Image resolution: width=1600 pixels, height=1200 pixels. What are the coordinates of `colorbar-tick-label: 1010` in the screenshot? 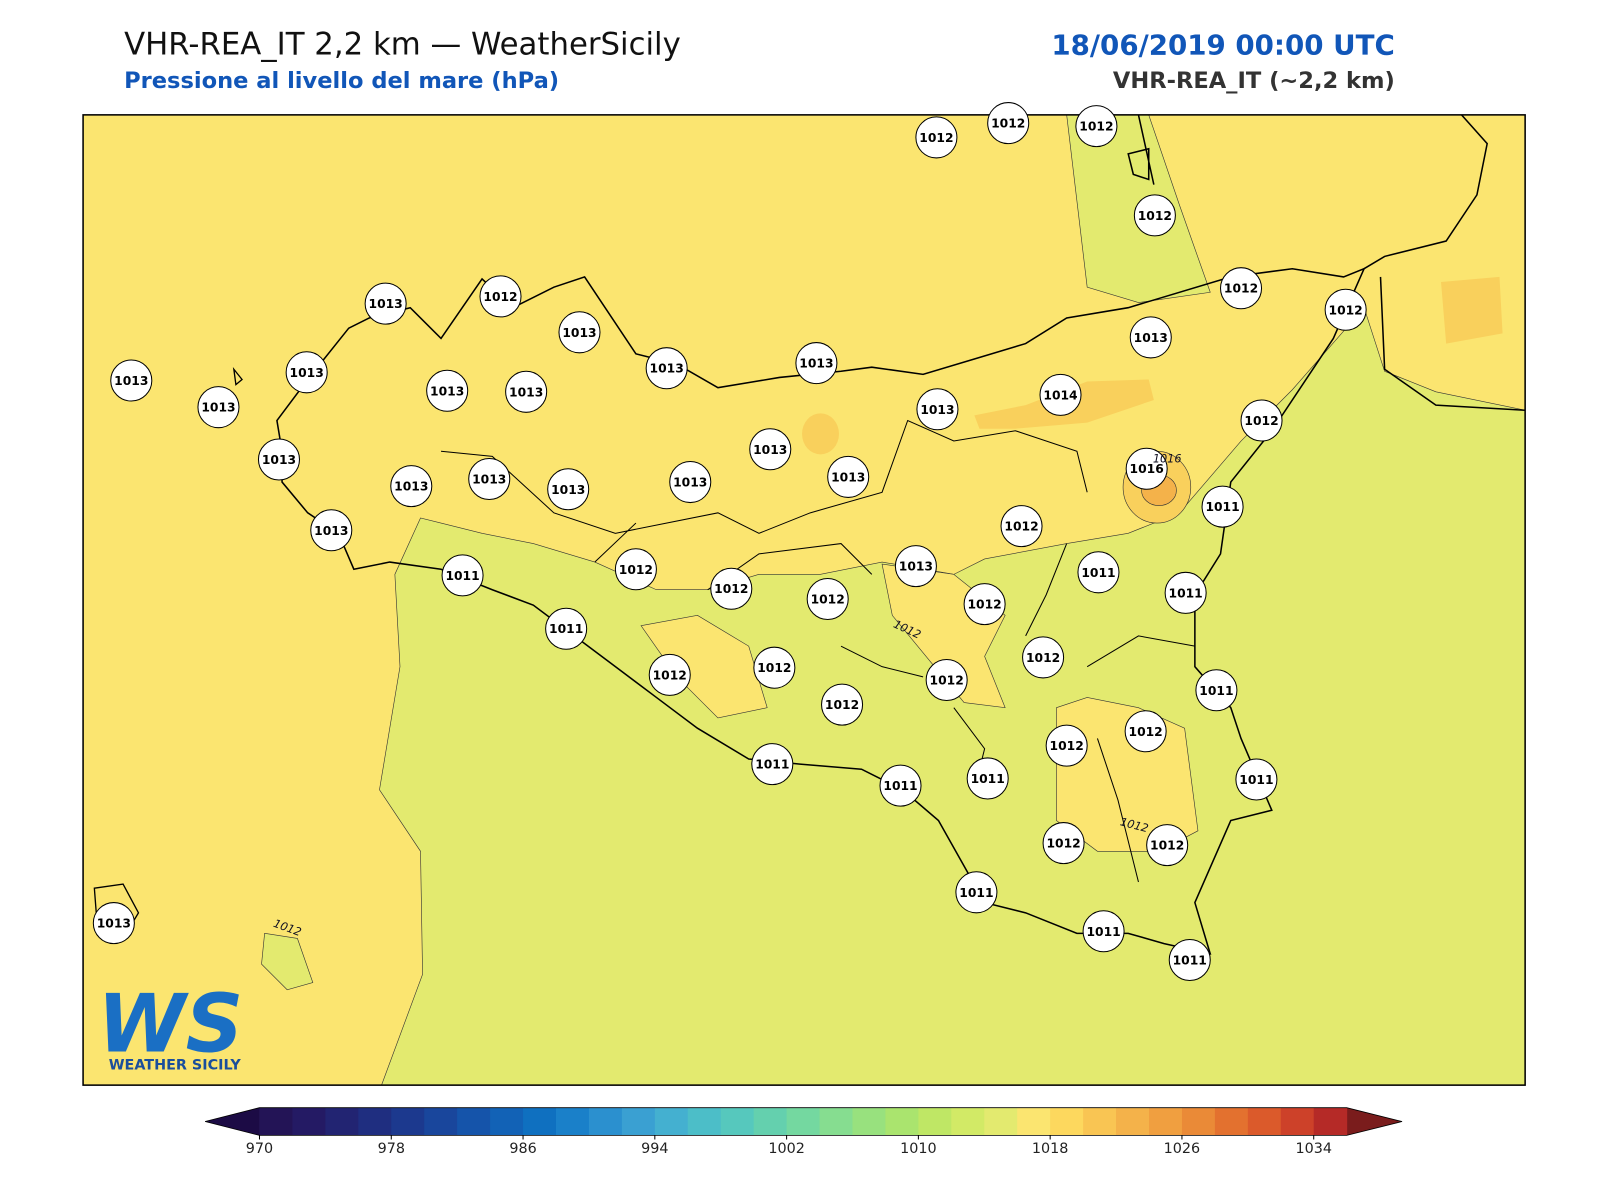 It's located at (918, 1149).